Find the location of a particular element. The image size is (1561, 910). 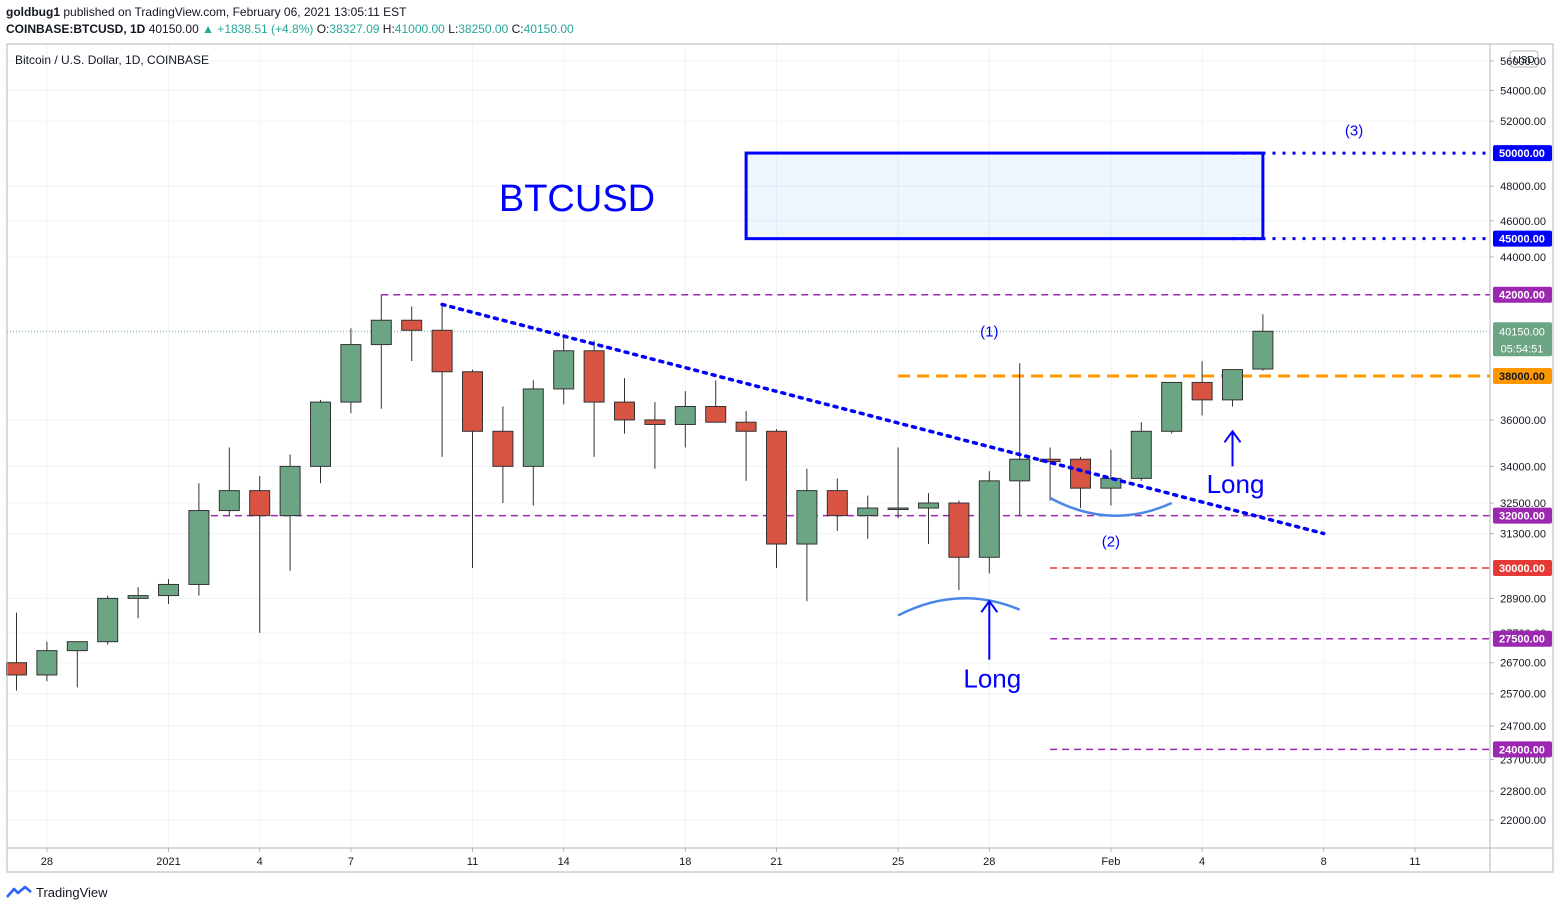

price-tick-label: 32500.00 is located at coordinates (1523, 504).